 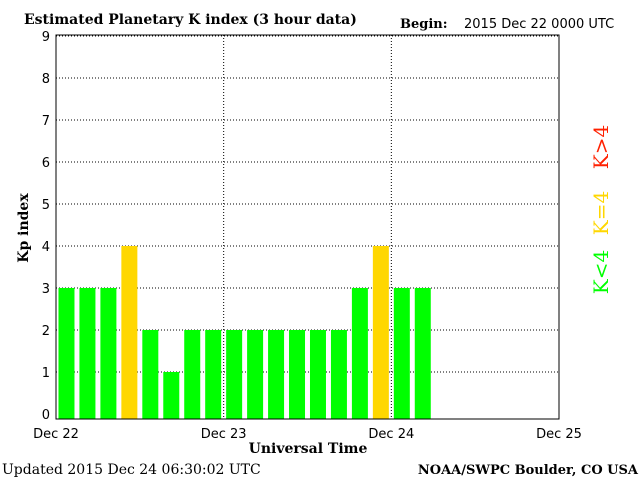 What do you see at coordinates (391, 434) in the screenshot?
I see `x-tick-label-2: Dec 24` at bounding box center [391, 434].